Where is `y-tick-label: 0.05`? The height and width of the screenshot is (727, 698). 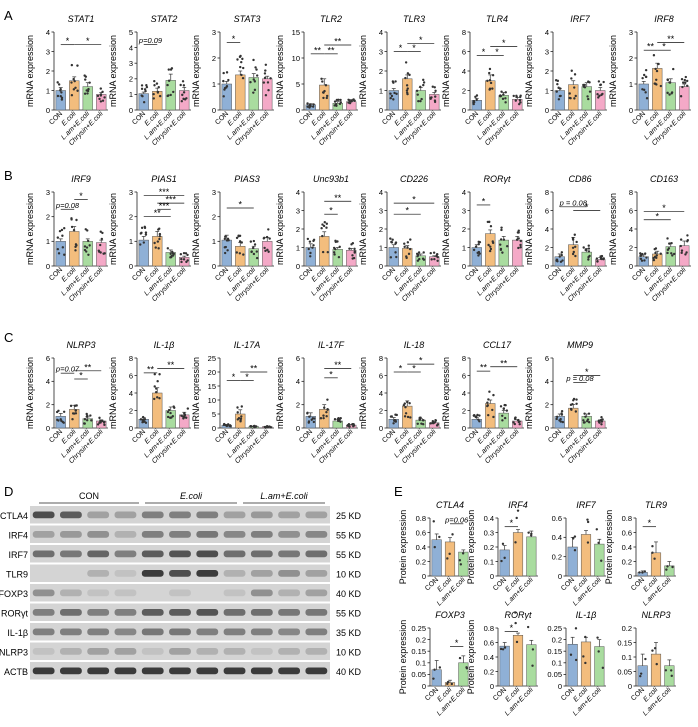
y-tick-label: 0.05 is located at coordinates (418, 674).